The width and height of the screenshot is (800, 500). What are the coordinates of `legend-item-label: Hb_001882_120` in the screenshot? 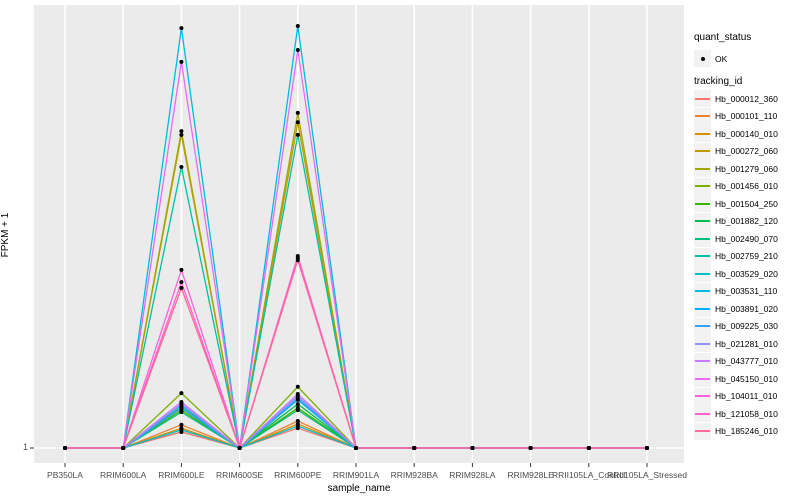 It's located at (746, 221).